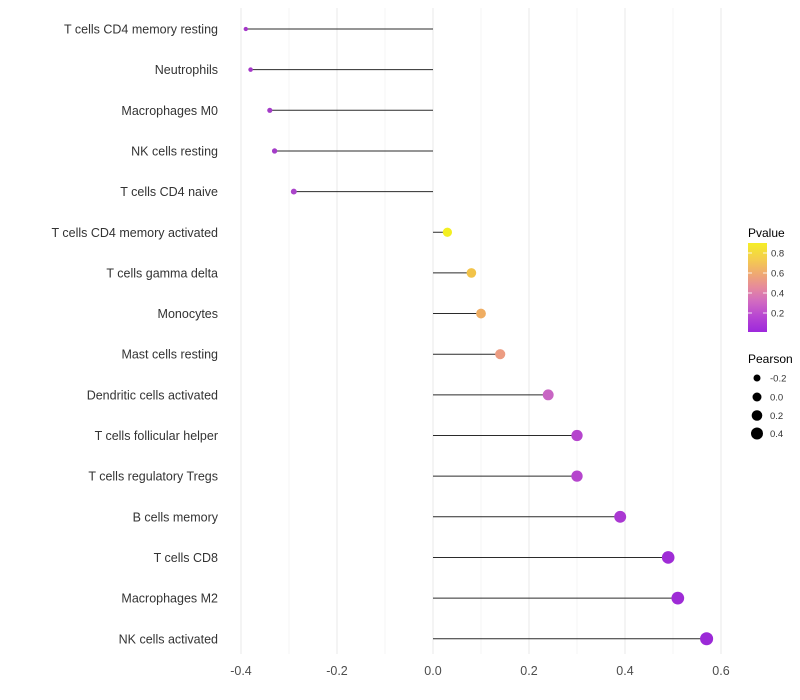  Describe the element at coordinates (162, 273) in the screenshot. I see `category-label: T cells gamma delta` at that location.